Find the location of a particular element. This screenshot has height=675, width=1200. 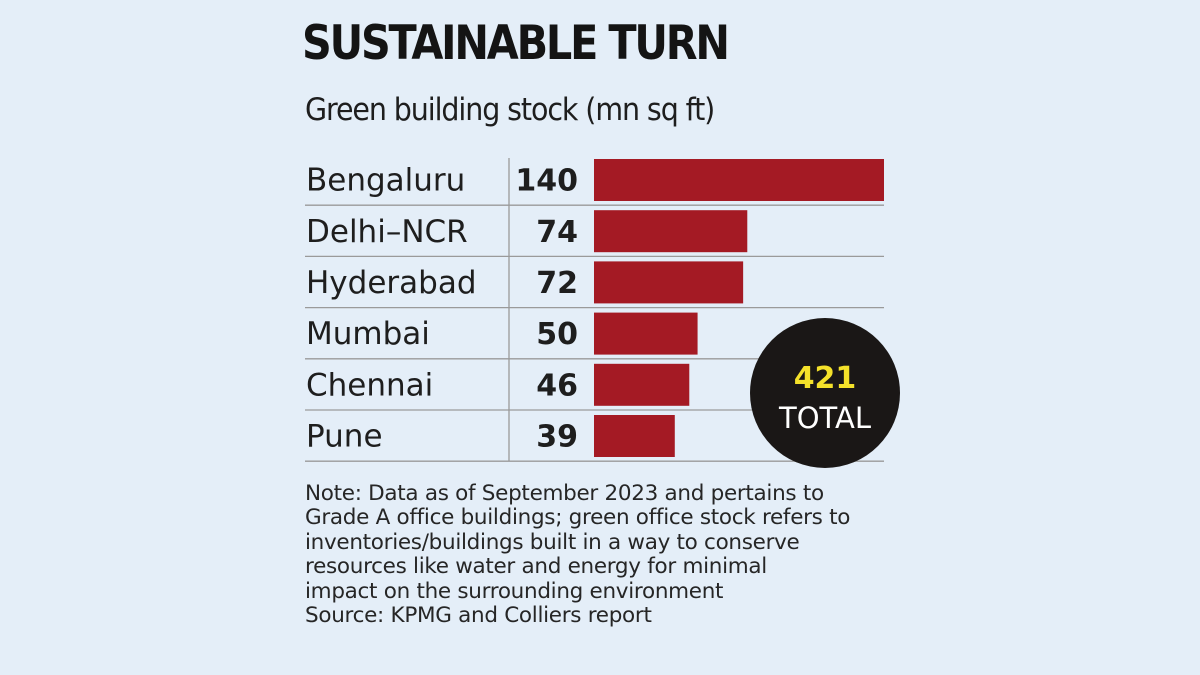

value-label: 39 is located at coordinates (557, 437).